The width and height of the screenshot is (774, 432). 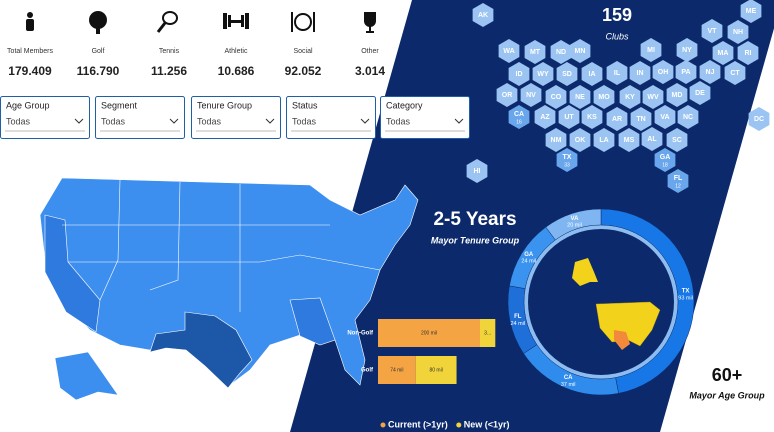 What do you see at coordinates (303, 51) in the screenshot?
I see `kpi-label: Social` at bounding box center [303, 51].